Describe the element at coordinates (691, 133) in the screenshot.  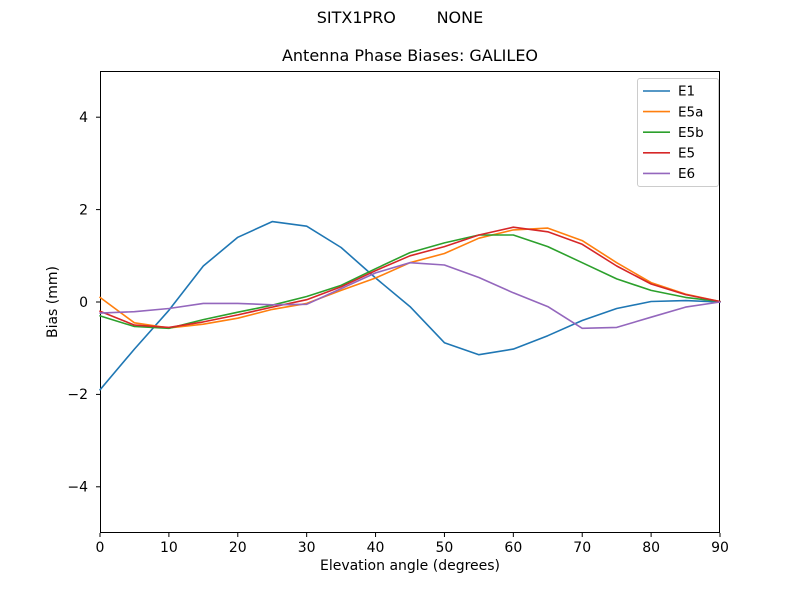
I see `legend-label-E5b: E5b` at that location.